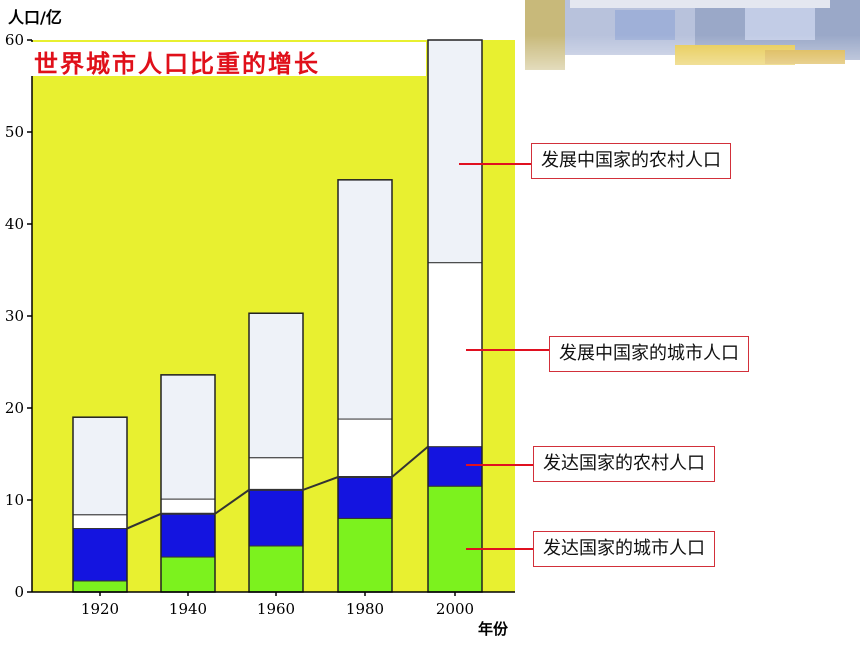 The image size is (860, 645). Describe the element at coordinates (14, 40) in the screenshot. I see `y-tick-label: 60` at that location.